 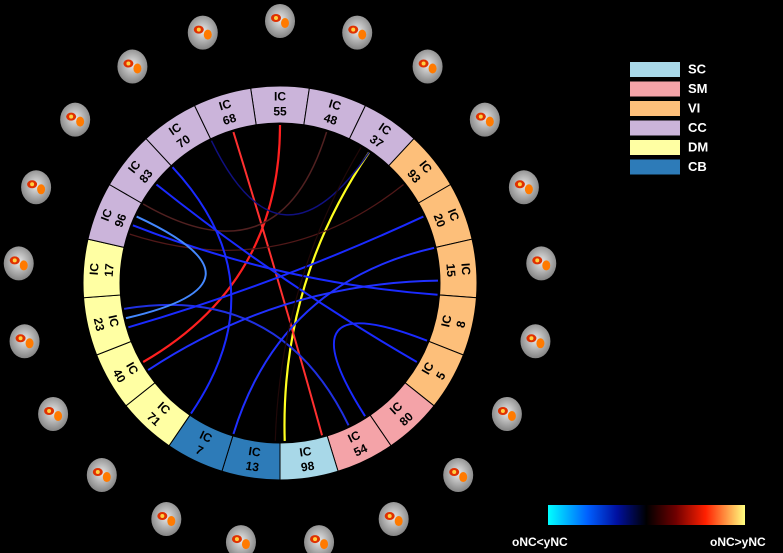 I want to click on segment-number: 98, so click(x=308, y=467).